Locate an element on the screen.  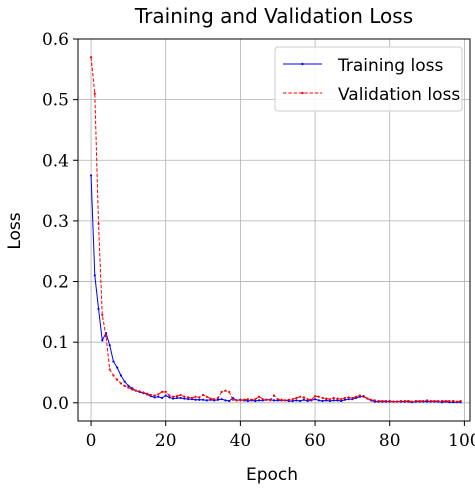
y-tick-label: 0.3 is located at coordinates (55, 222).